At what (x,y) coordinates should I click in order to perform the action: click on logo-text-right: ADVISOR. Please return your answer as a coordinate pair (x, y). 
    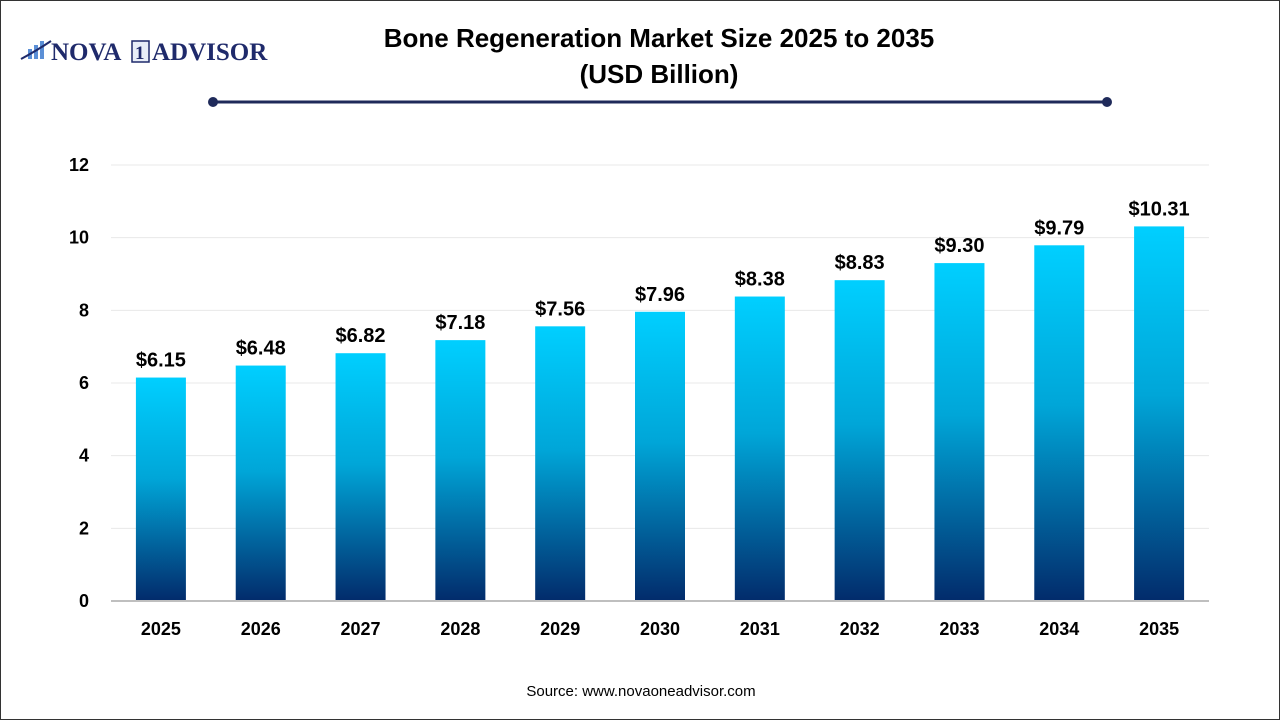
    Looking at the image, I should click on (210, 52).